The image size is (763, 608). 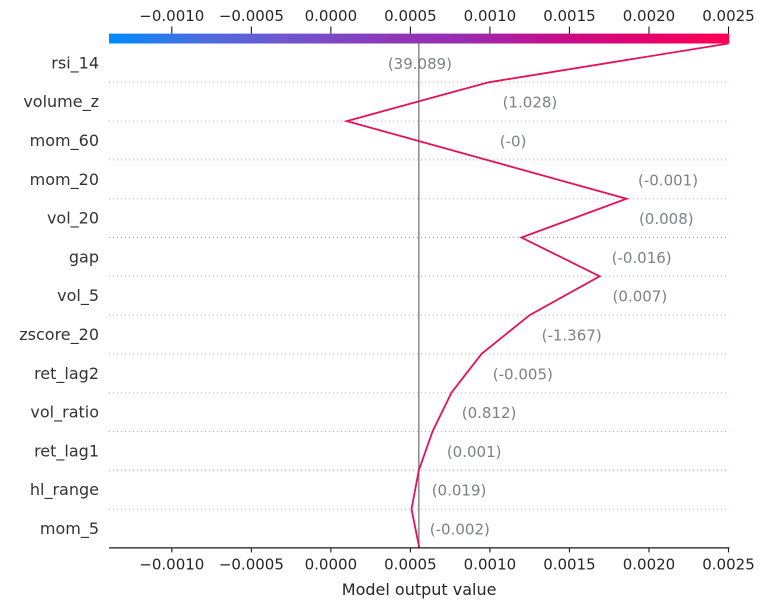 What do you see at coordinates (64, 490) in the screenshot?
I see `feature-label-hl_range: hl_range` at bounding box center [64, 490].